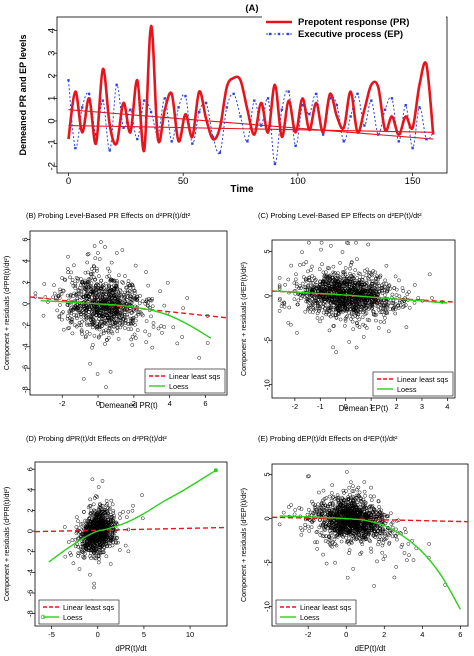 This screenshot has width=474, height=656. Describe the element at coordinates (25, 325) in the screenshot. I see `y-tick-label: -2` at that location.